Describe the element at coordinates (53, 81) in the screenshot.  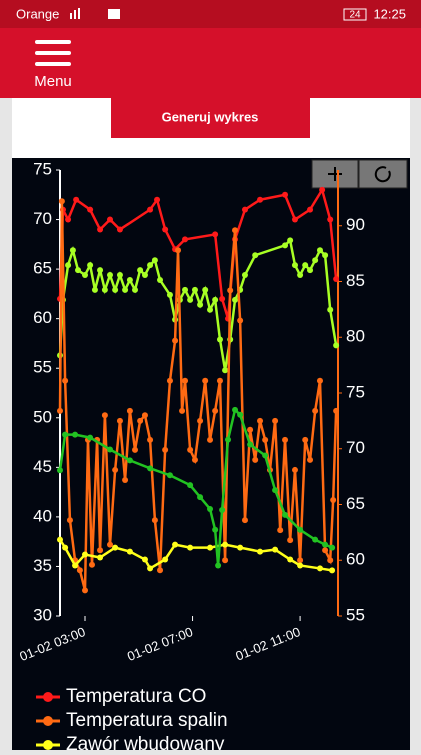
I see `menu-label: Menu` at that location.